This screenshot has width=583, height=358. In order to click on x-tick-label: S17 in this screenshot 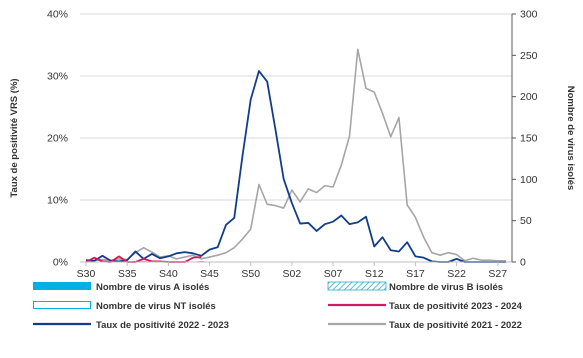, I will do `click(415, 274)`.